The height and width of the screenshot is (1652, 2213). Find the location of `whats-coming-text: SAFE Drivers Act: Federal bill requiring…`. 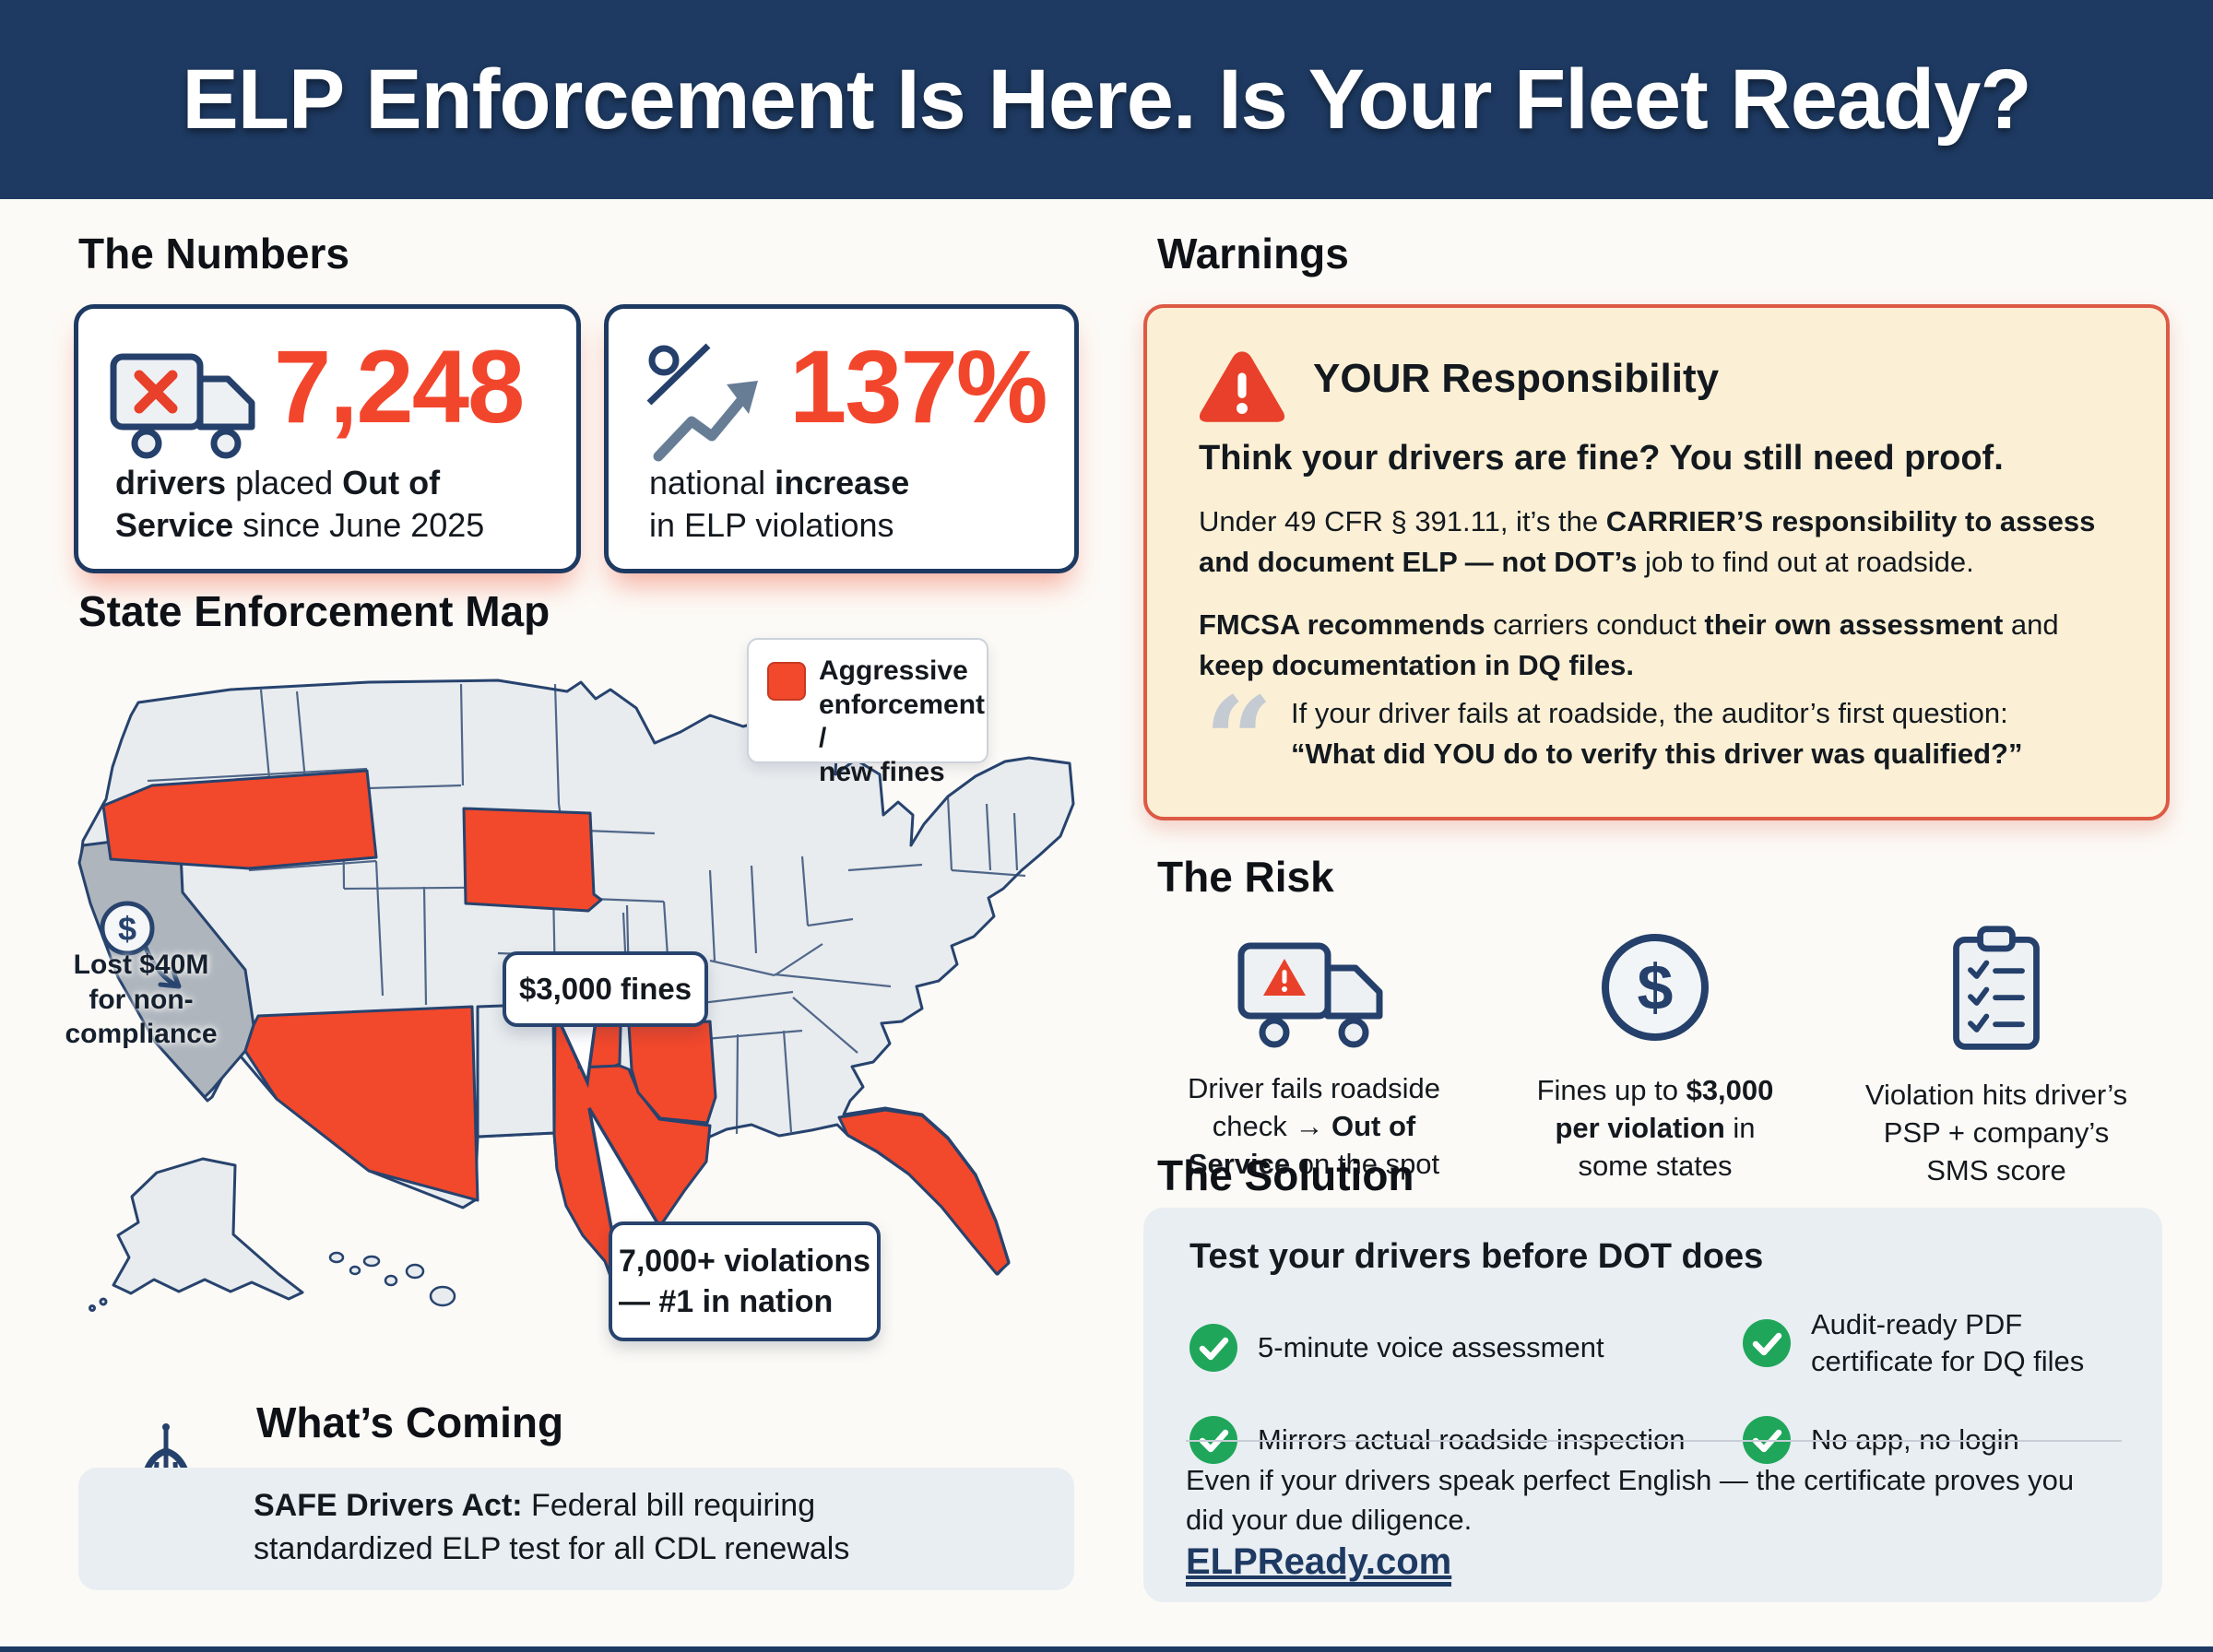

whats-coming-text: SAFE Drivers Act: Federal bill requiring… is located at coordinates (552, 1527).